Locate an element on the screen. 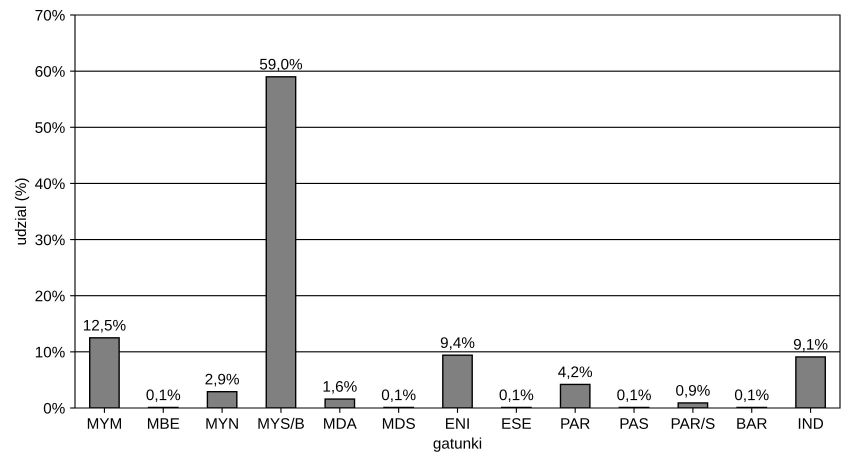  data-label: 9,1% is located at coordinates (811, 345).